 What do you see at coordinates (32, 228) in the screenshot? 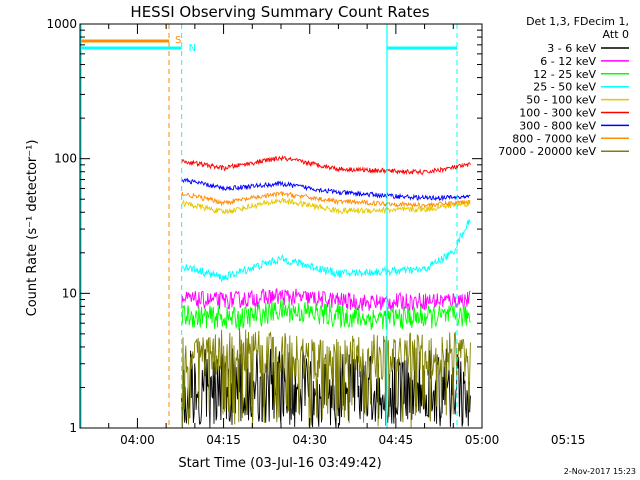
I see `y-axis-label: Count Rate (s⁻¹ detector⁻¹)` at bounding box center [32, 228].